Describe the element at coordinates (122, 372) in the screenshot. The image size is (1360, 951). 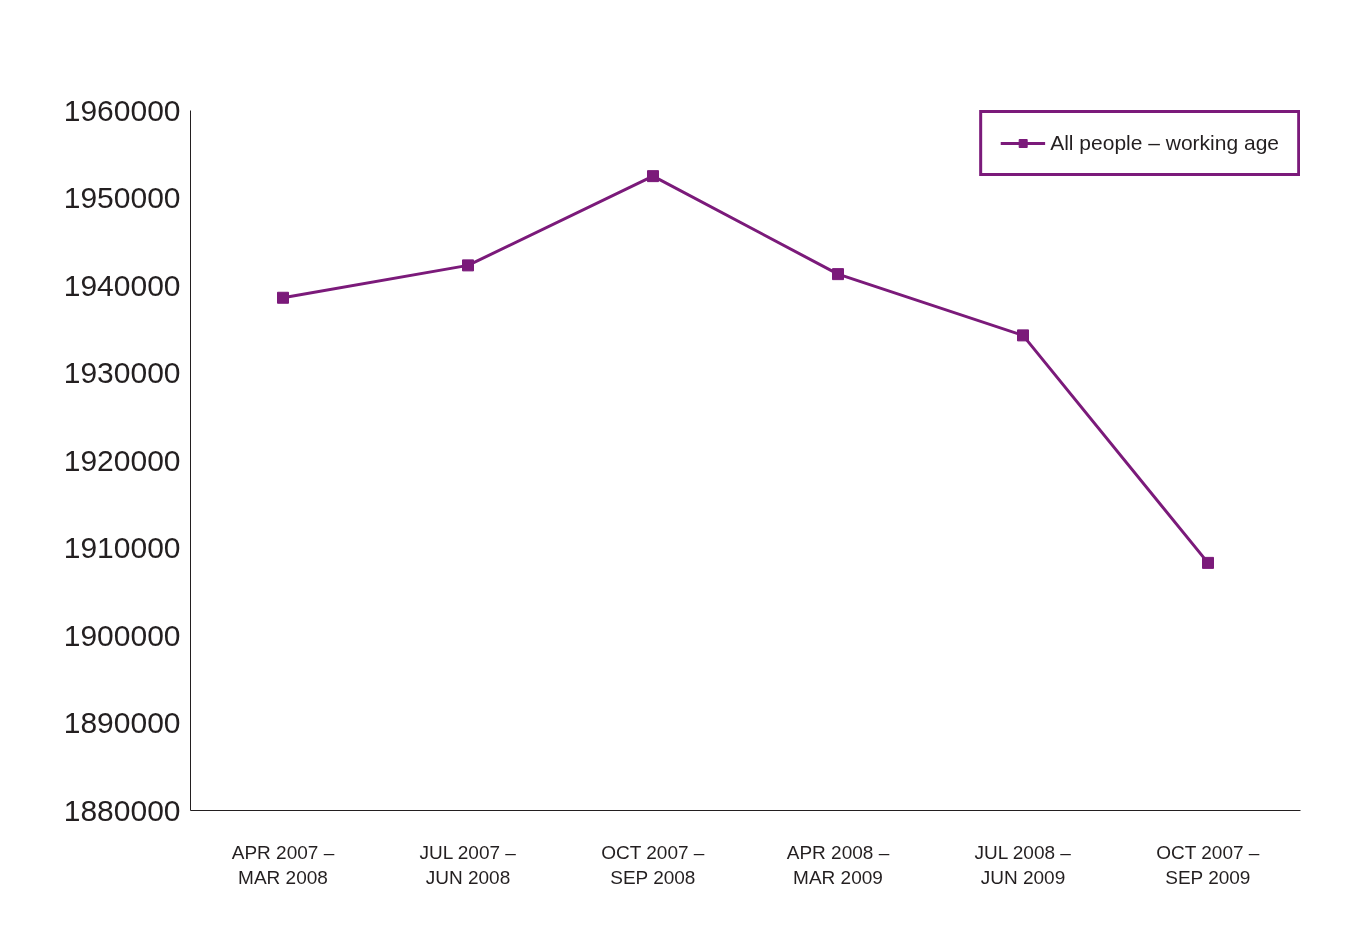
I see `y-tick-label: 1930000` at that location.